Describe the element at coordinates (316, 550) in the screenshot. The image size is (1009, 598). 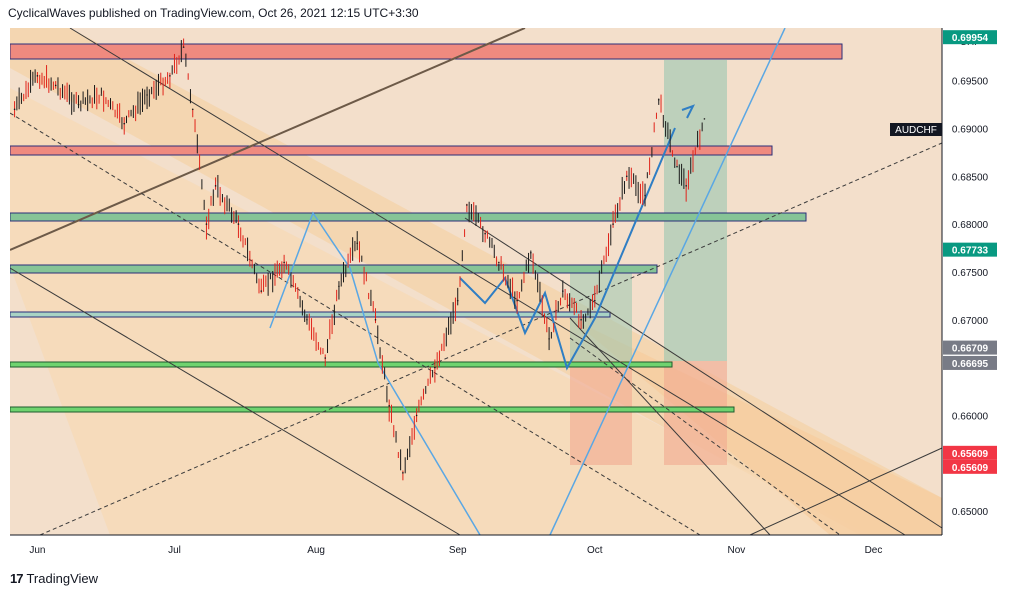
I see `time-tick-label: Aug` at that location.